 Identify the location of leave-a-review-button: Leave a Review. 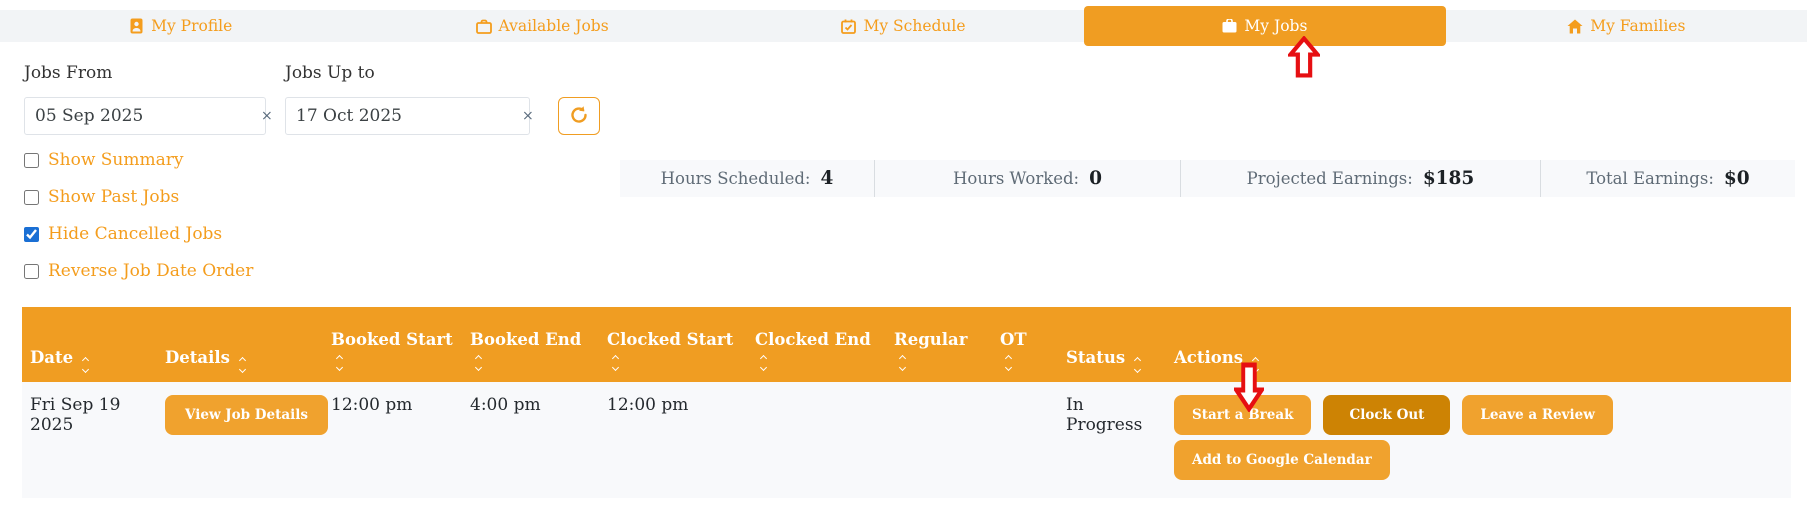
(1537, 415).